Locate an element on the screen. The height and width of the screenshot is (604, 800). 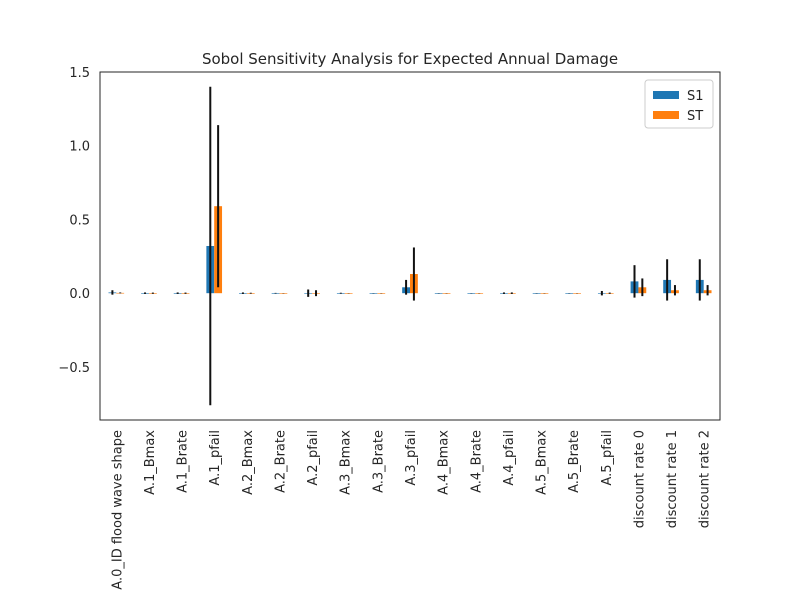
y-axis: −0.5 0.0 0.5 1.0 1.5 is located at coordinates (74, 221).